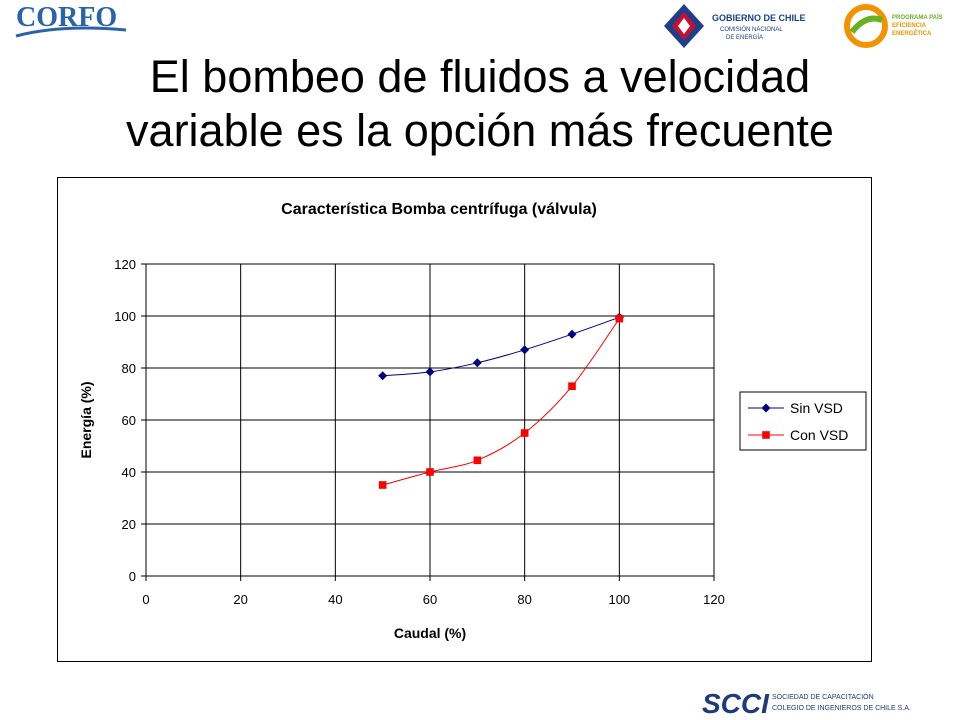 Image resolution: width=960 pixels, height=720 pixels. I want to click on slide-title-line-1: El bombeo de fluidos a velocidad, so click(480, 76).